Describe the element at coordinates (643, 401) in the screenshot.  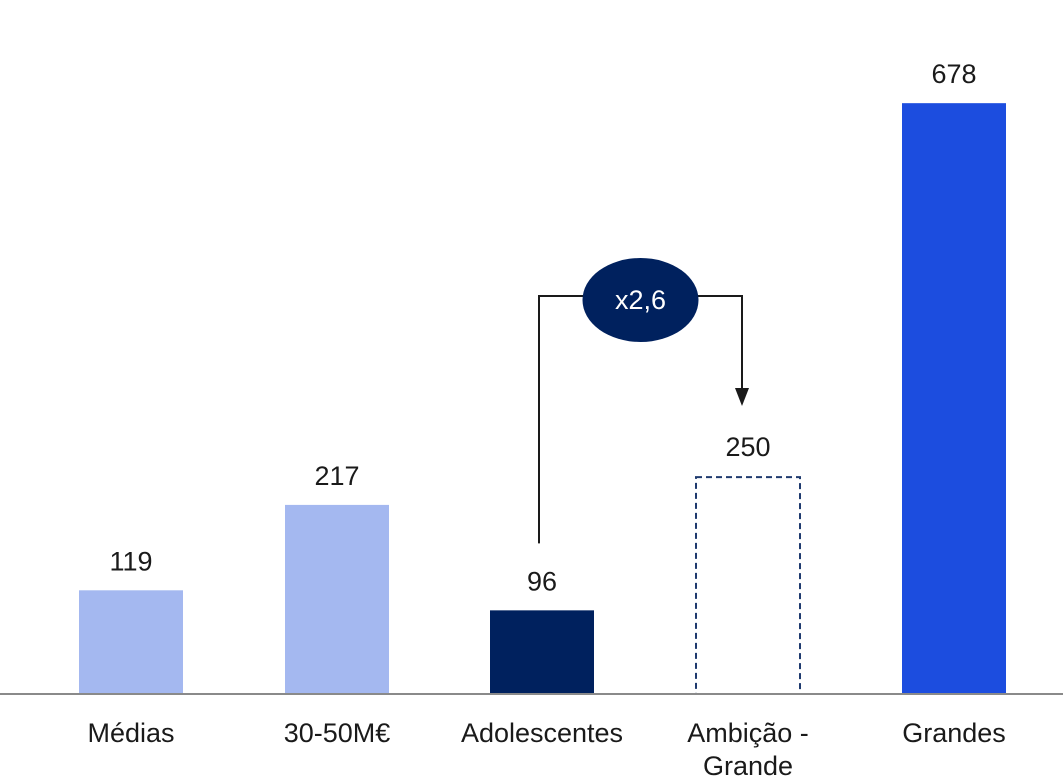
I see `growth-annotation: x2,6` at that location.